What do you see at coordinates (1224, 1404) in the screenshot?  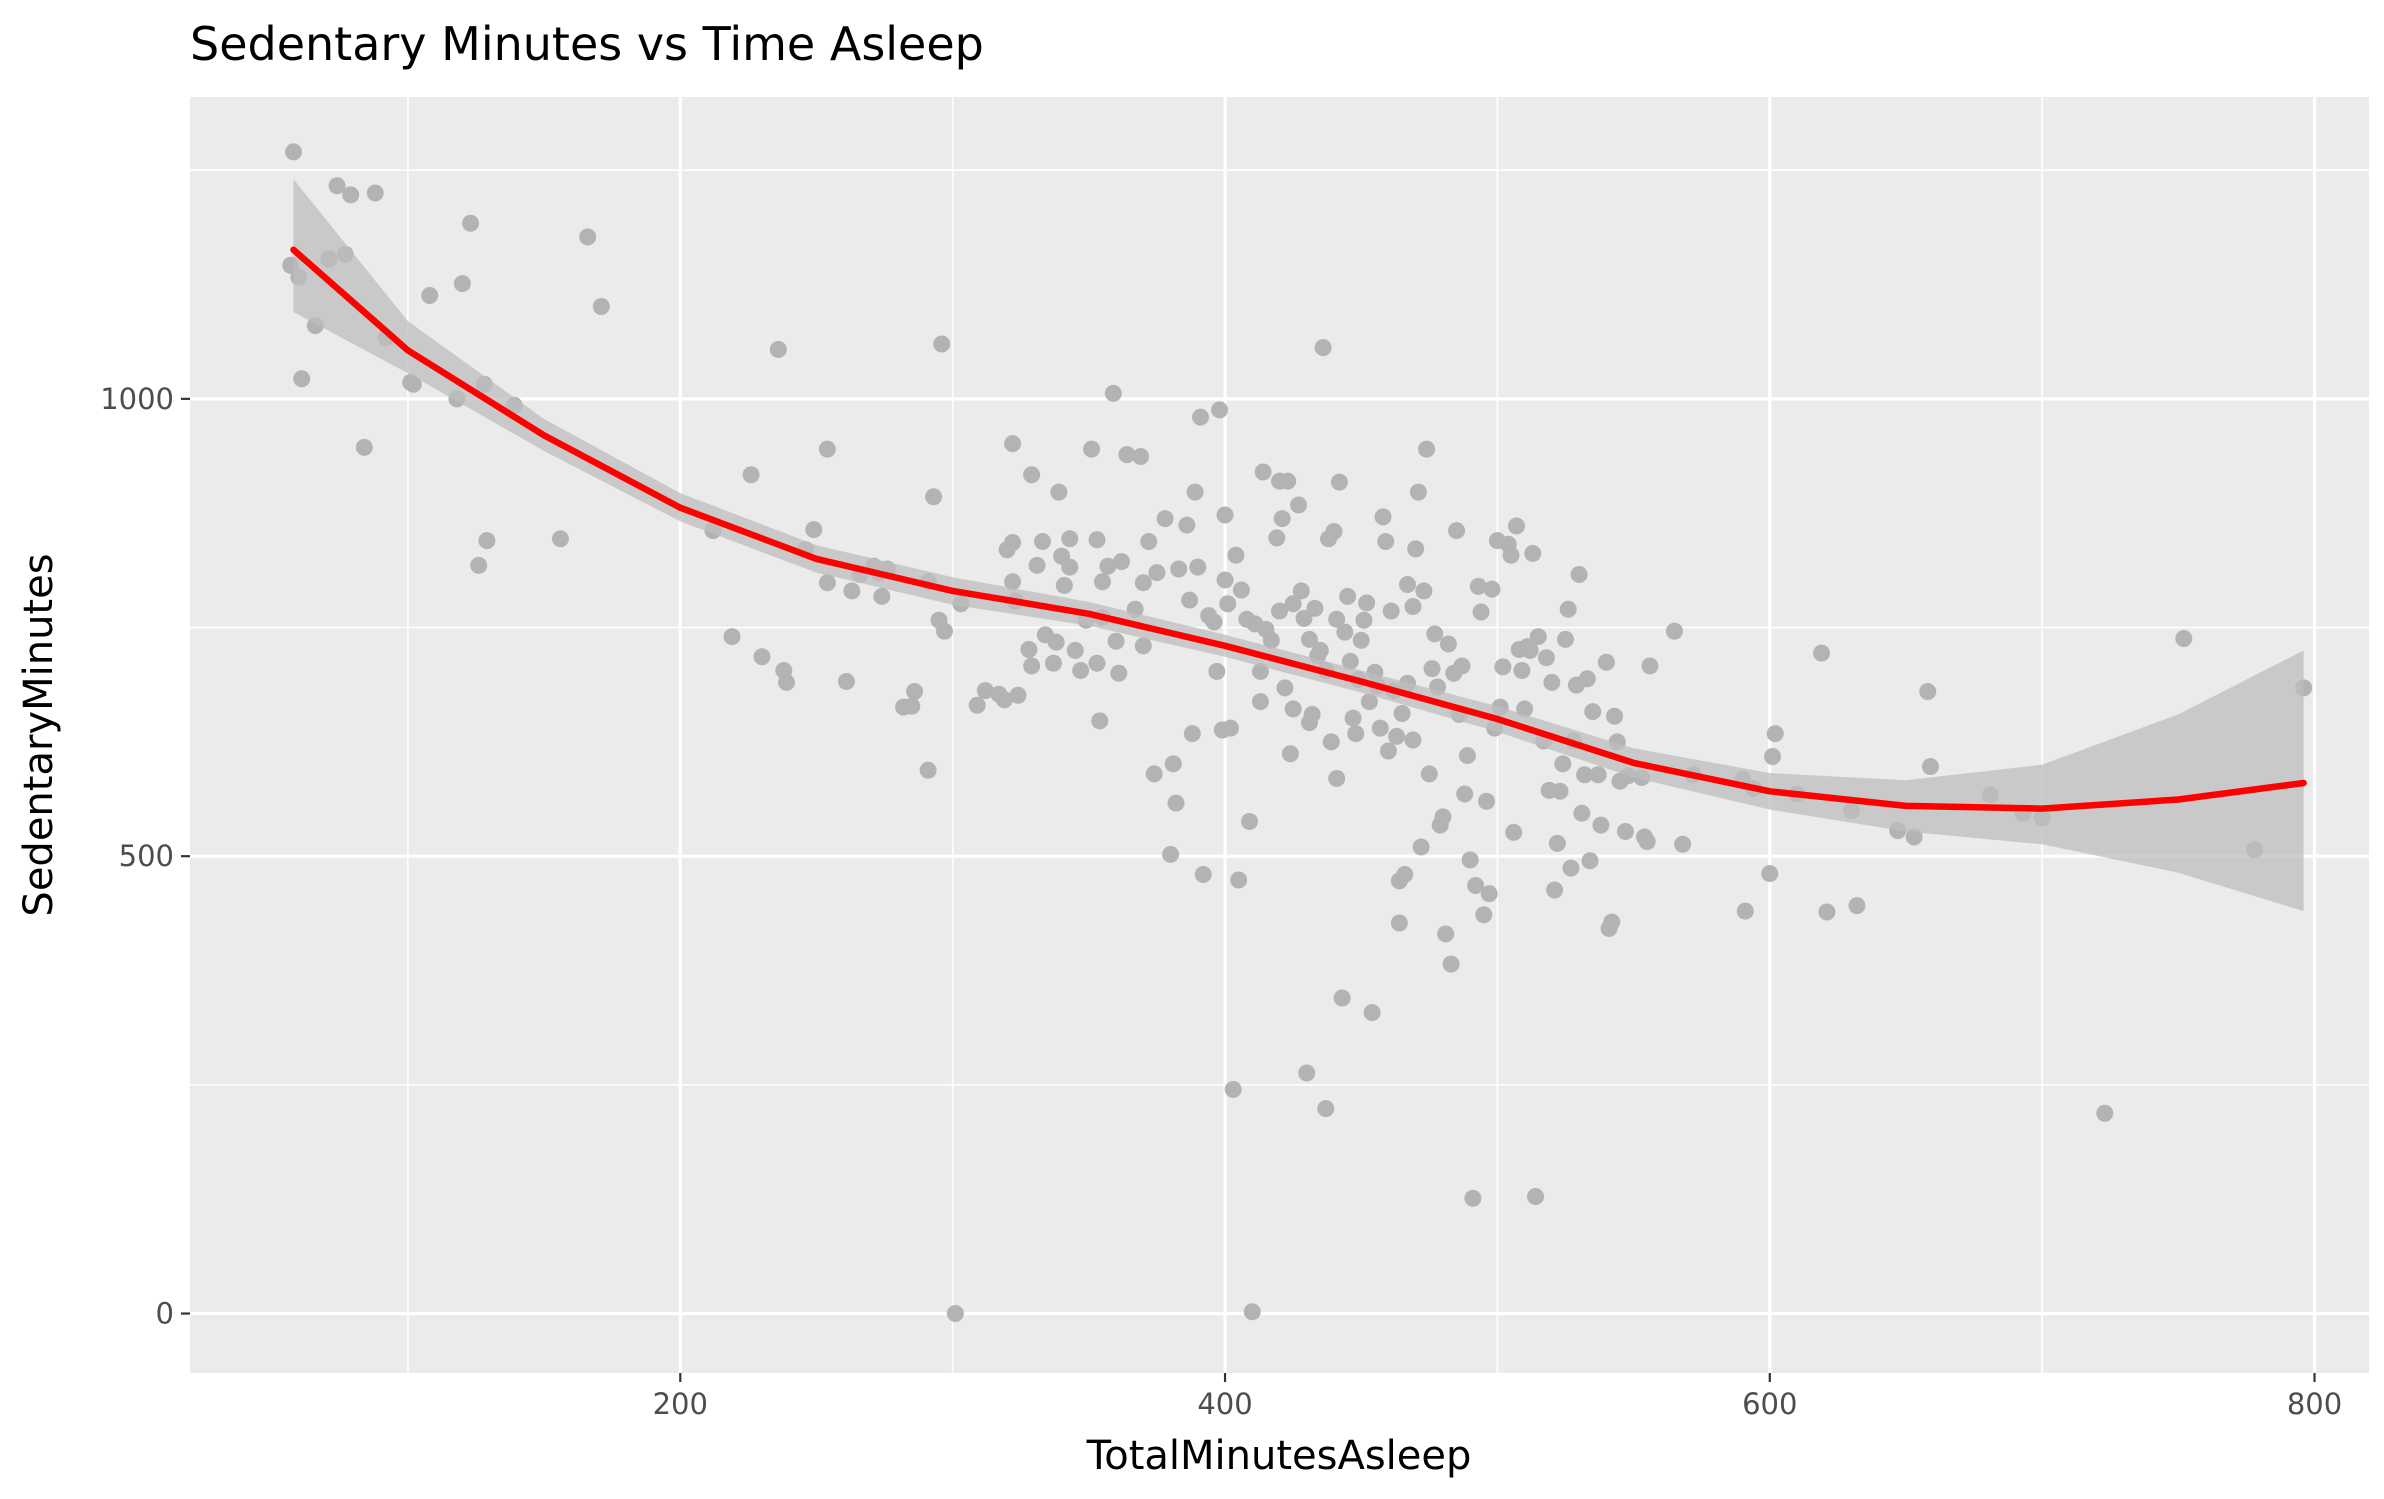 I see `x-tick-label: 400` at bounding box center [1224, 1404].